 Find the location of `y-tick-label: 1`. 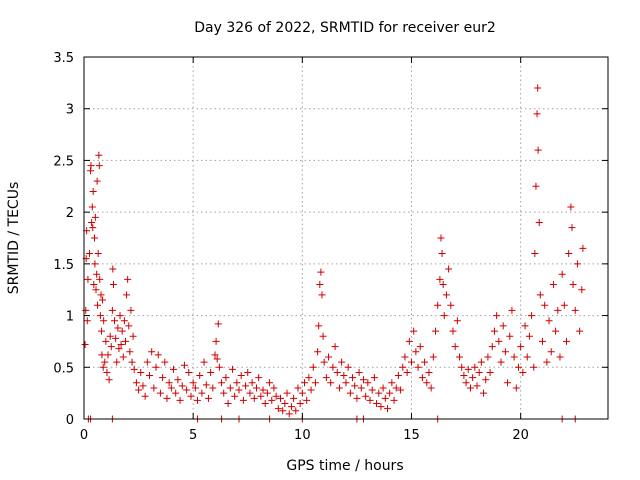

y-tick-label: 1 is located at coordinates (70, 317).